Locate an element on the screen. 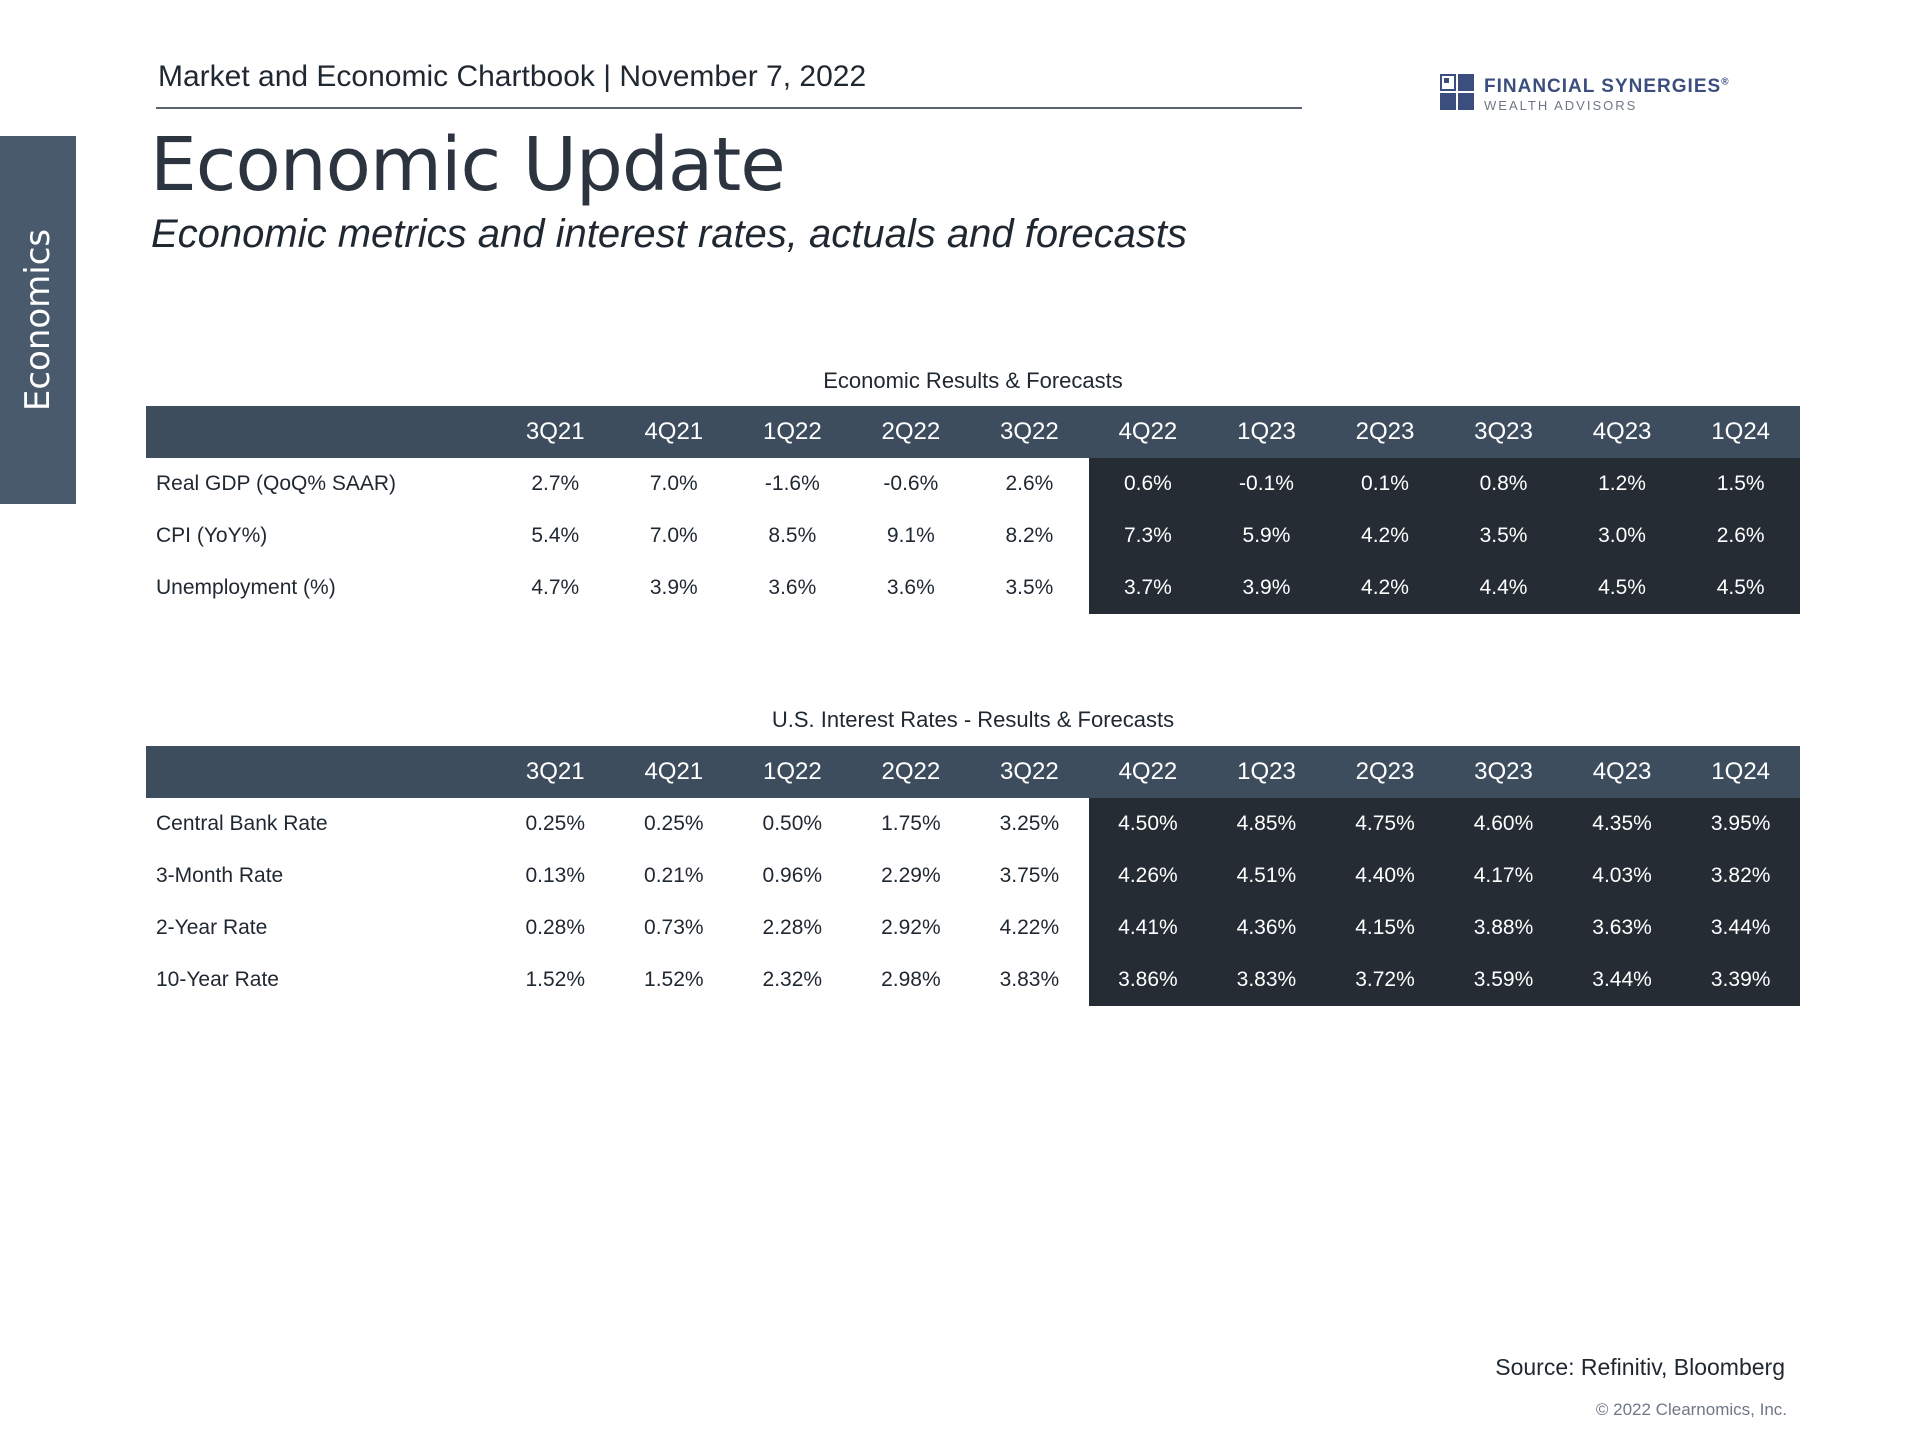 This screenshot has width=1920, height=1440. forecast-cell: 4.85% is located at coordinates (1266, 824).